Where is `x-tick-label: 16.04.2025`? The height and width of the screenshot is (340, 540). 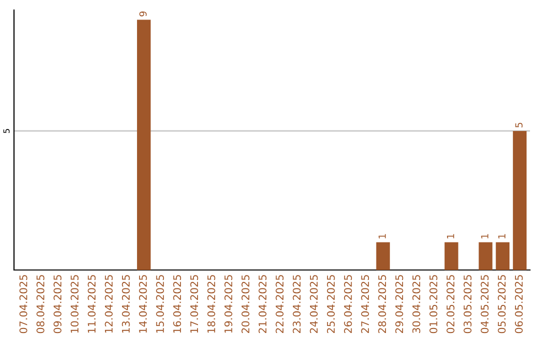
x-tick-label: 16.04.2025 is located at coordinates (177, 304).